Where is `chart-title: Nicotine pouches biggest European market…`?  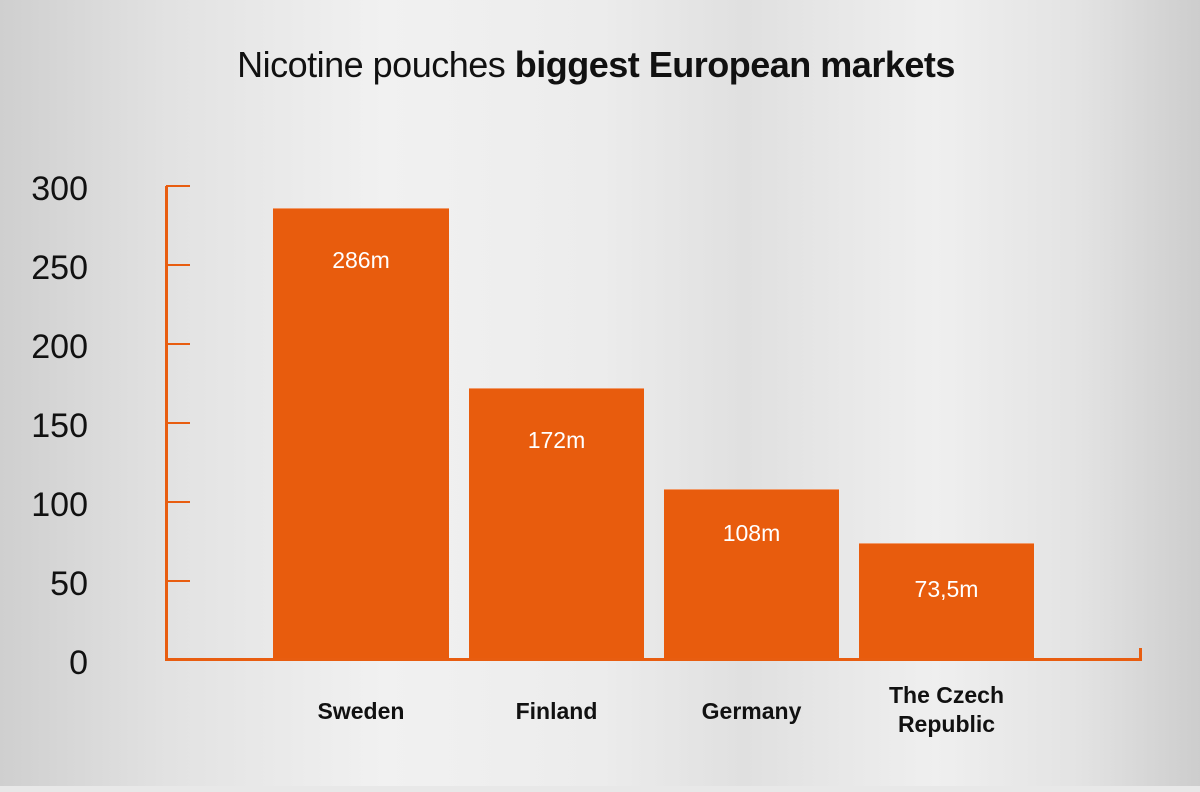 chart-title: Nicotine pouches biggest European market… is located at coordinates (596, 65).